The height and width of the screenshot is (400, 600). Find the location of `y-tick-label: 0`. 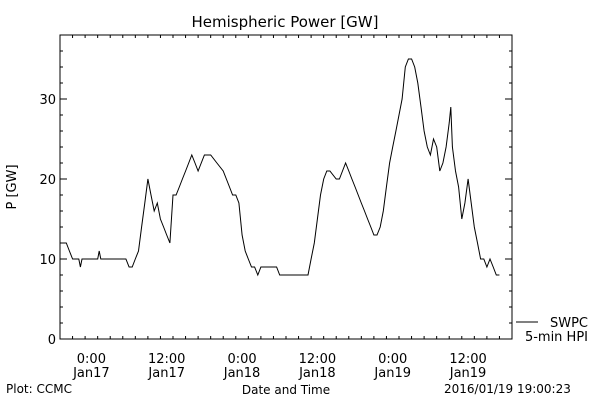

y-tick-label: 0 is located at coordinates (52, 340).